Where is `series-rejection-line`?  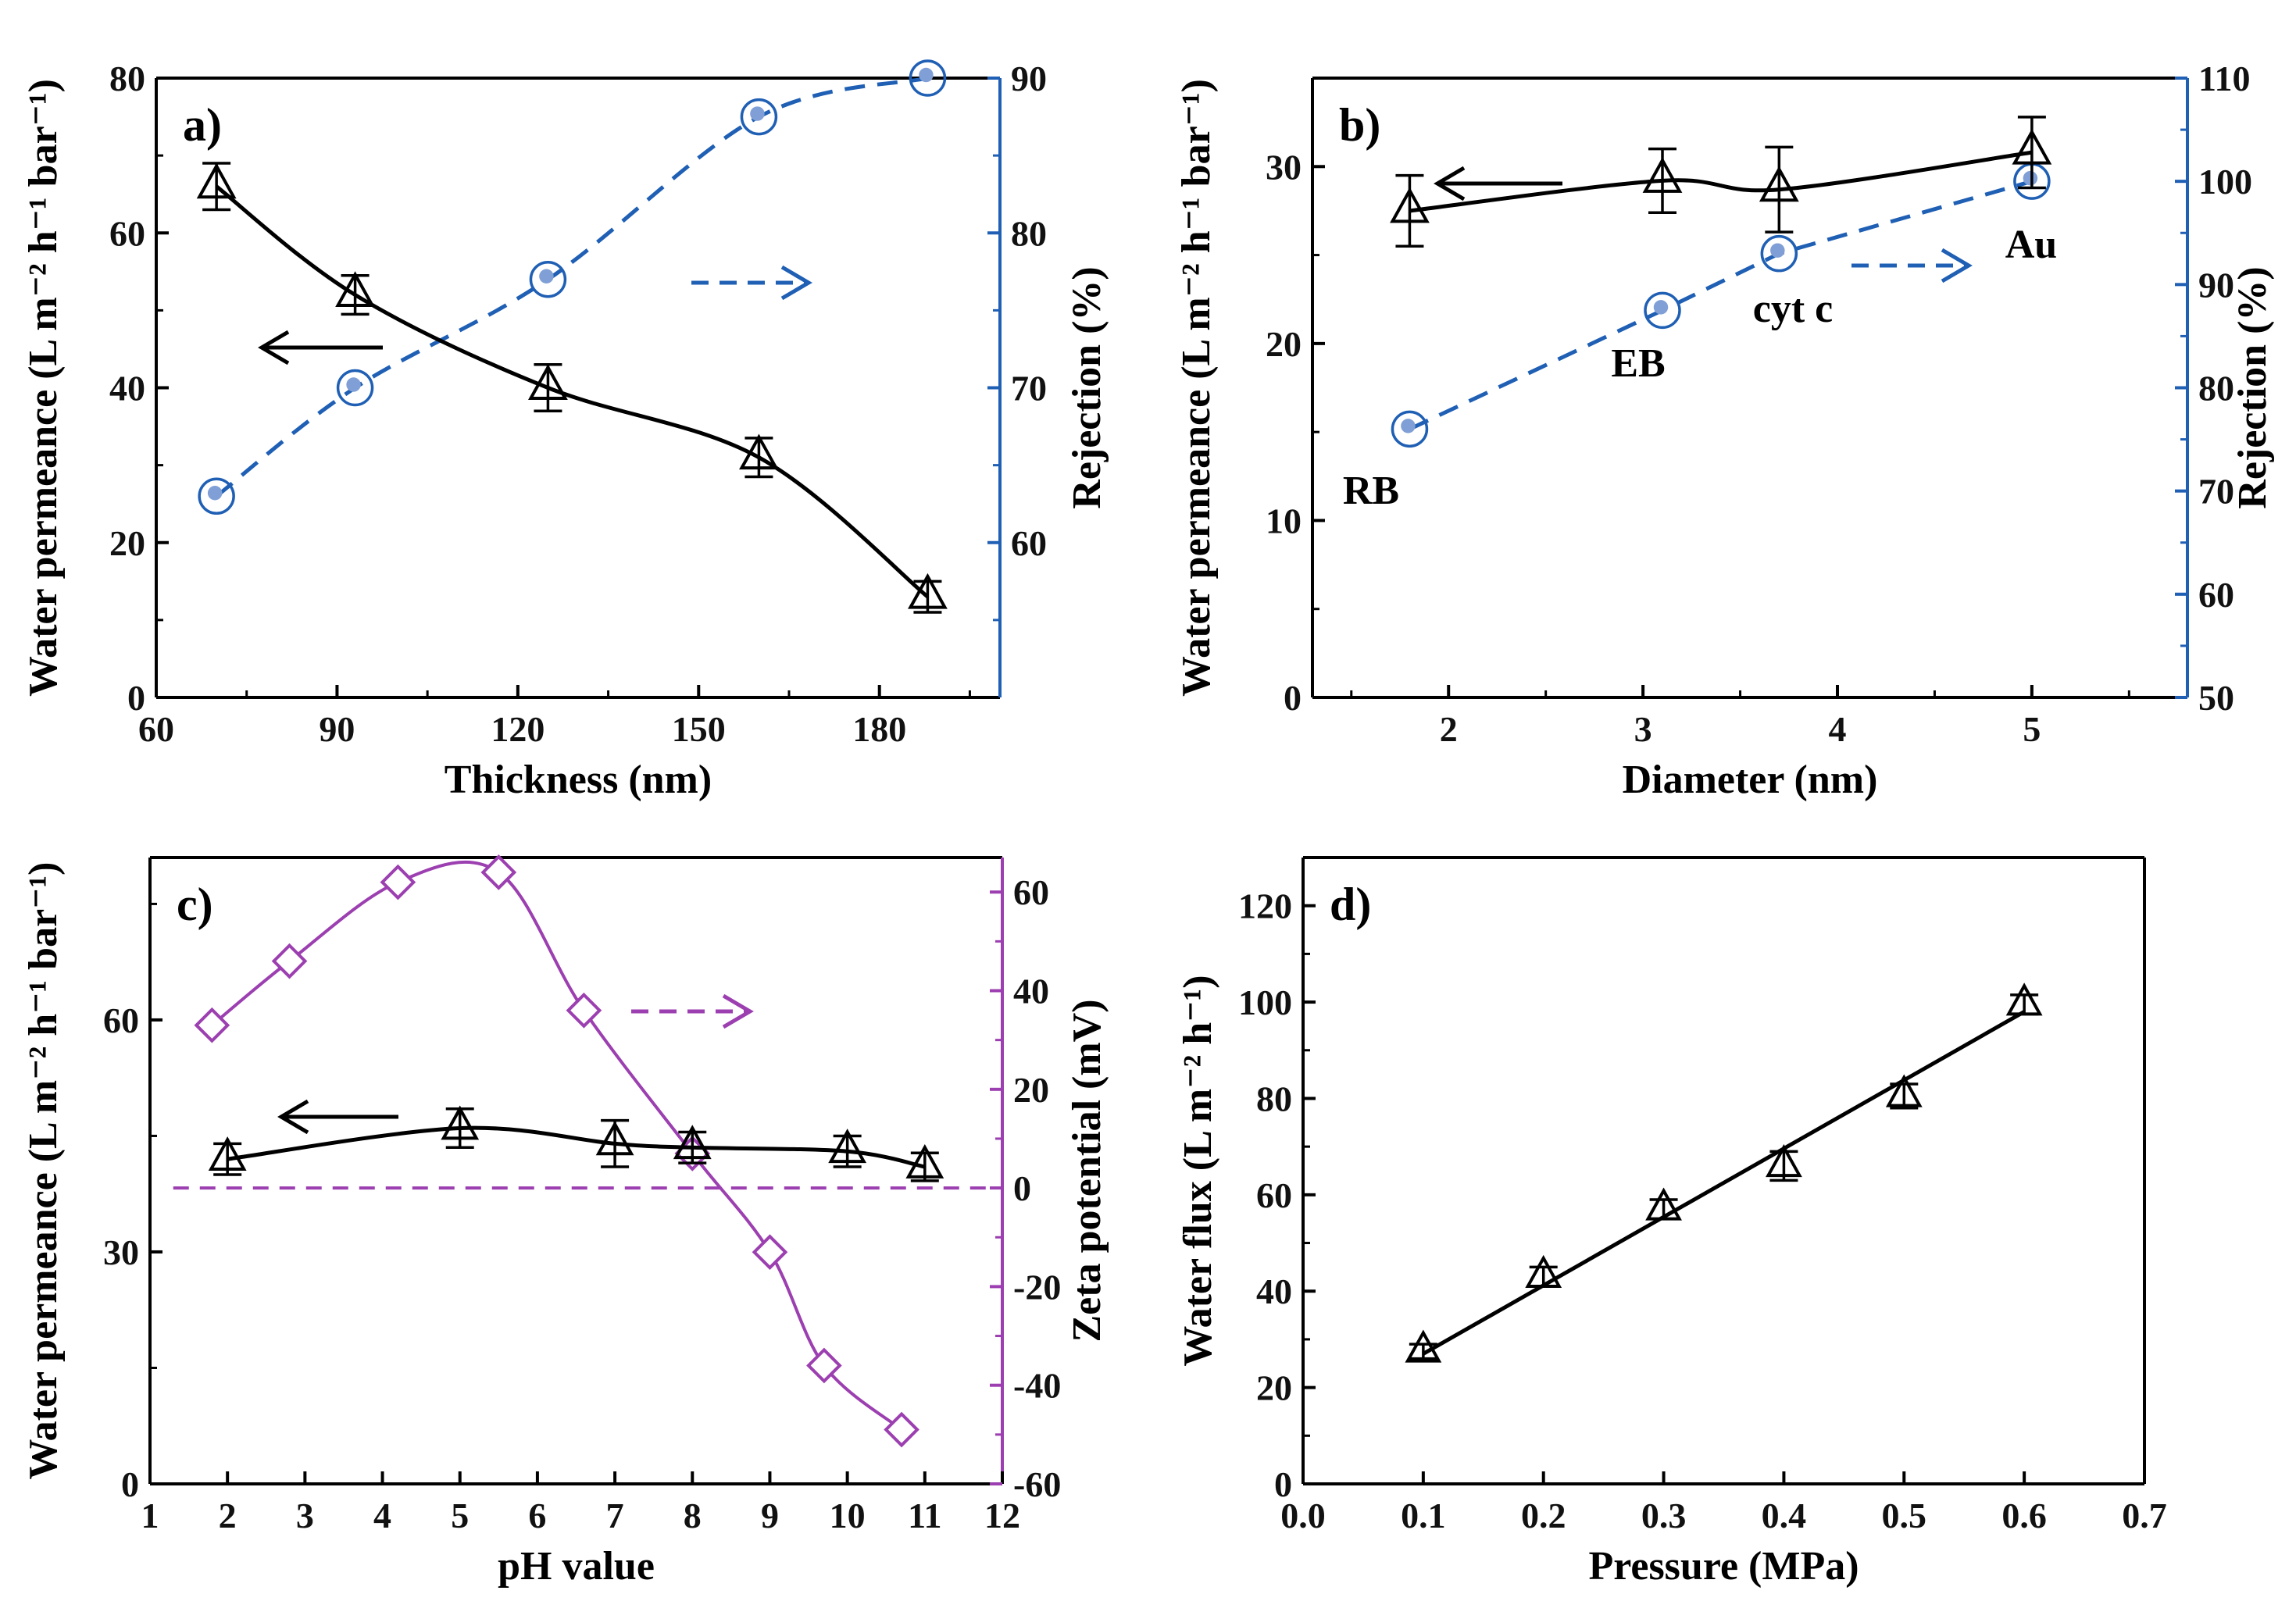 series-rejection-line is located at coordinates (1721, 305).